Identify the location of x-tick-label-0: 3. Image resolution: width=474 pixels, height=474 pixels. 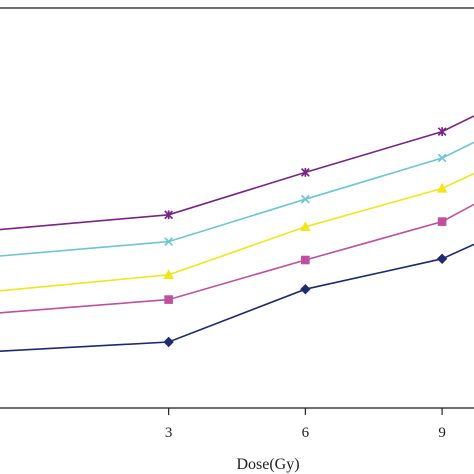
(169, 433).